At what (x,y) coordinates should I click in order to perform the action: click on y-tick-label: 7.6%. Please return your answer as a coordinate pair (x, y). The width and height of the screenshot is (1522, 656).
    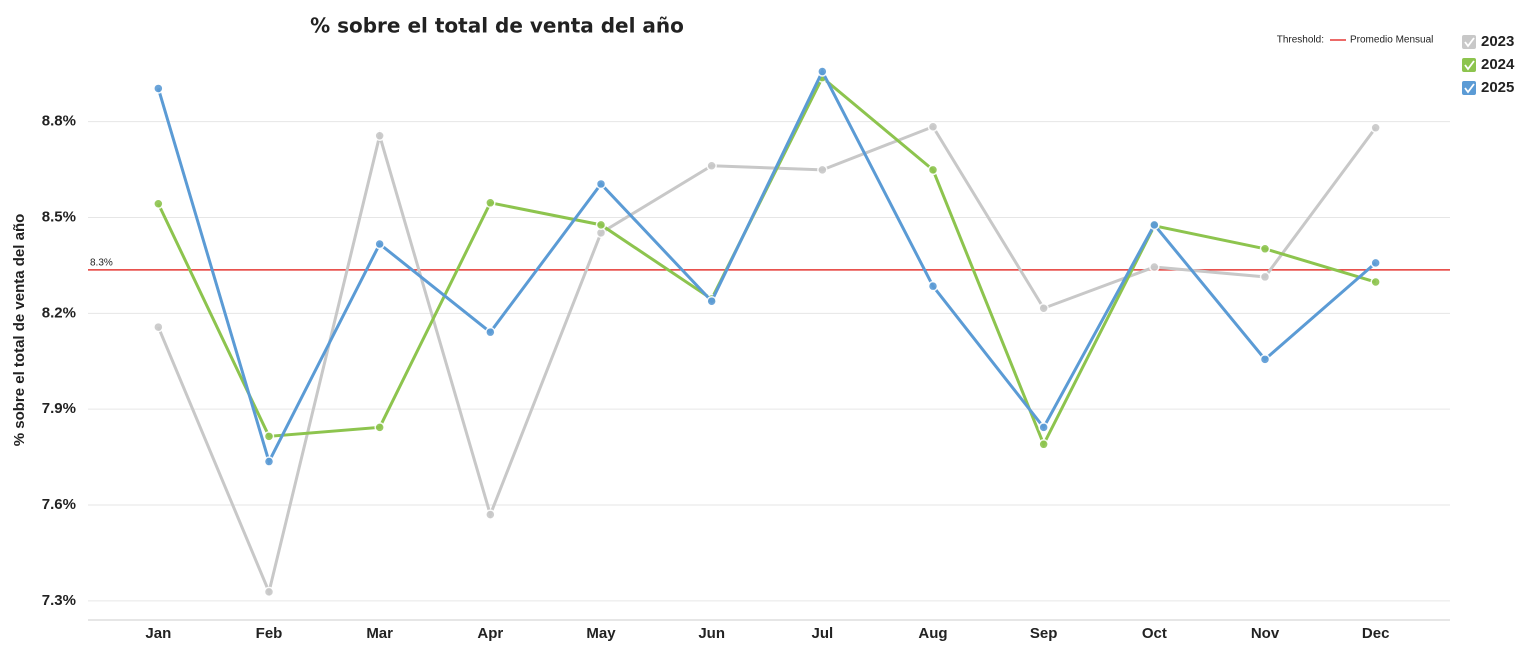
    Looking at the image, I should click on (59, 504).